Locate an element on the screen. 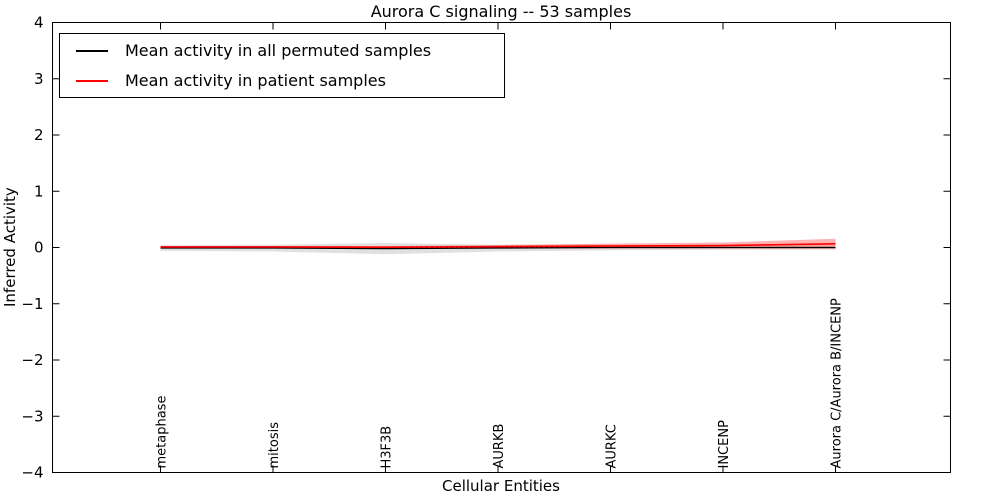  x-tick-label: AURKB is located at coordinates (499, 446).